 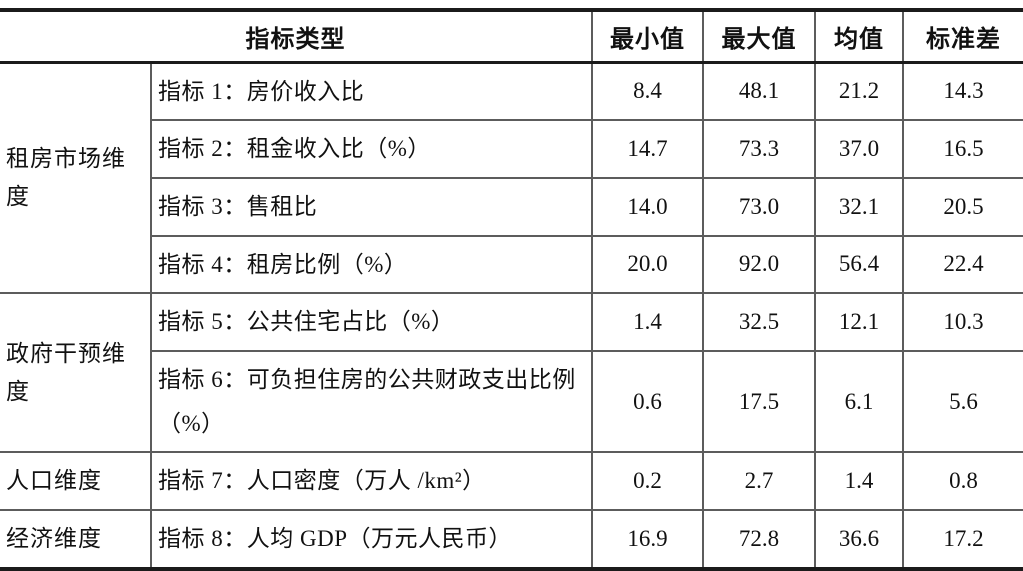 I want to click on indicator-5-std: 10.3, so click(x=962, y=321).